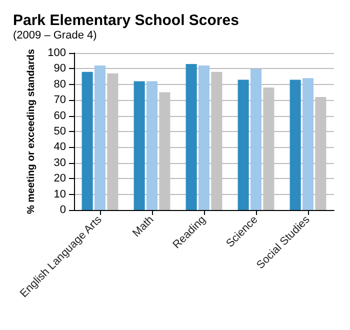  Describe the element at coordinates (63, 210) in the screenshot. I see `y-tick-label: 0` at that location.